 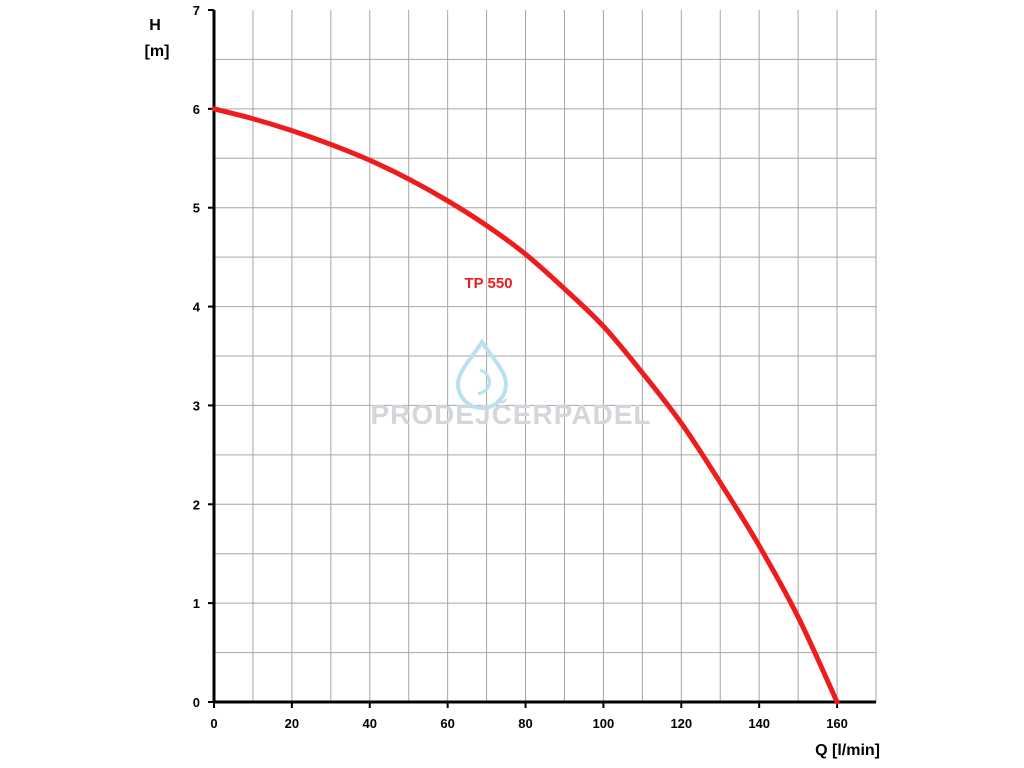 I want to click on watermark-text: PRODEJČERPADEL, so click(x=510, y=414).